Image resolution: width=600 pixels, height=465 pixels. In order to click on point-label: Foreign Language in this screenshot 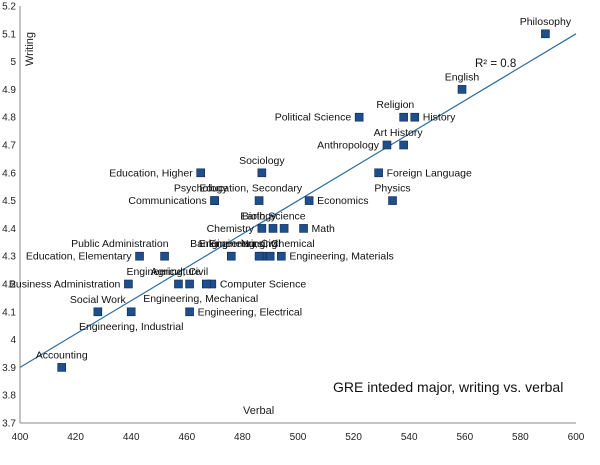, I will do `click(429, 173)`.